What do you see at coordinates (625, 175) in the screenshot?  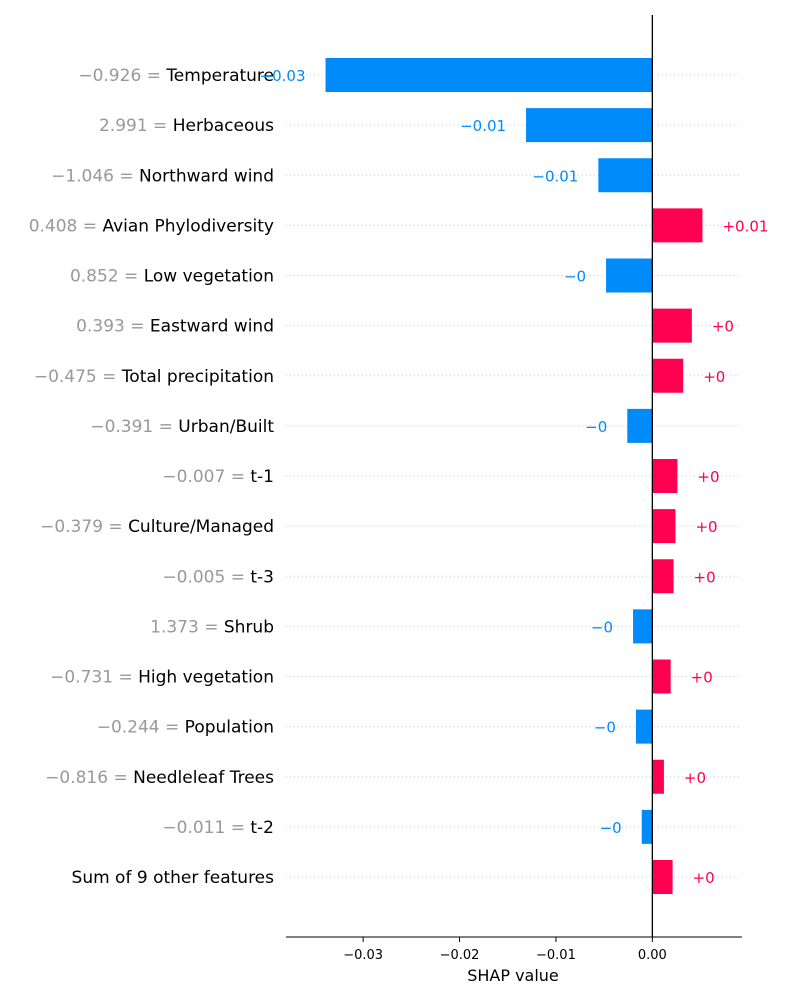 I see `bar-northward-wind` at bounding box center [625, 175].